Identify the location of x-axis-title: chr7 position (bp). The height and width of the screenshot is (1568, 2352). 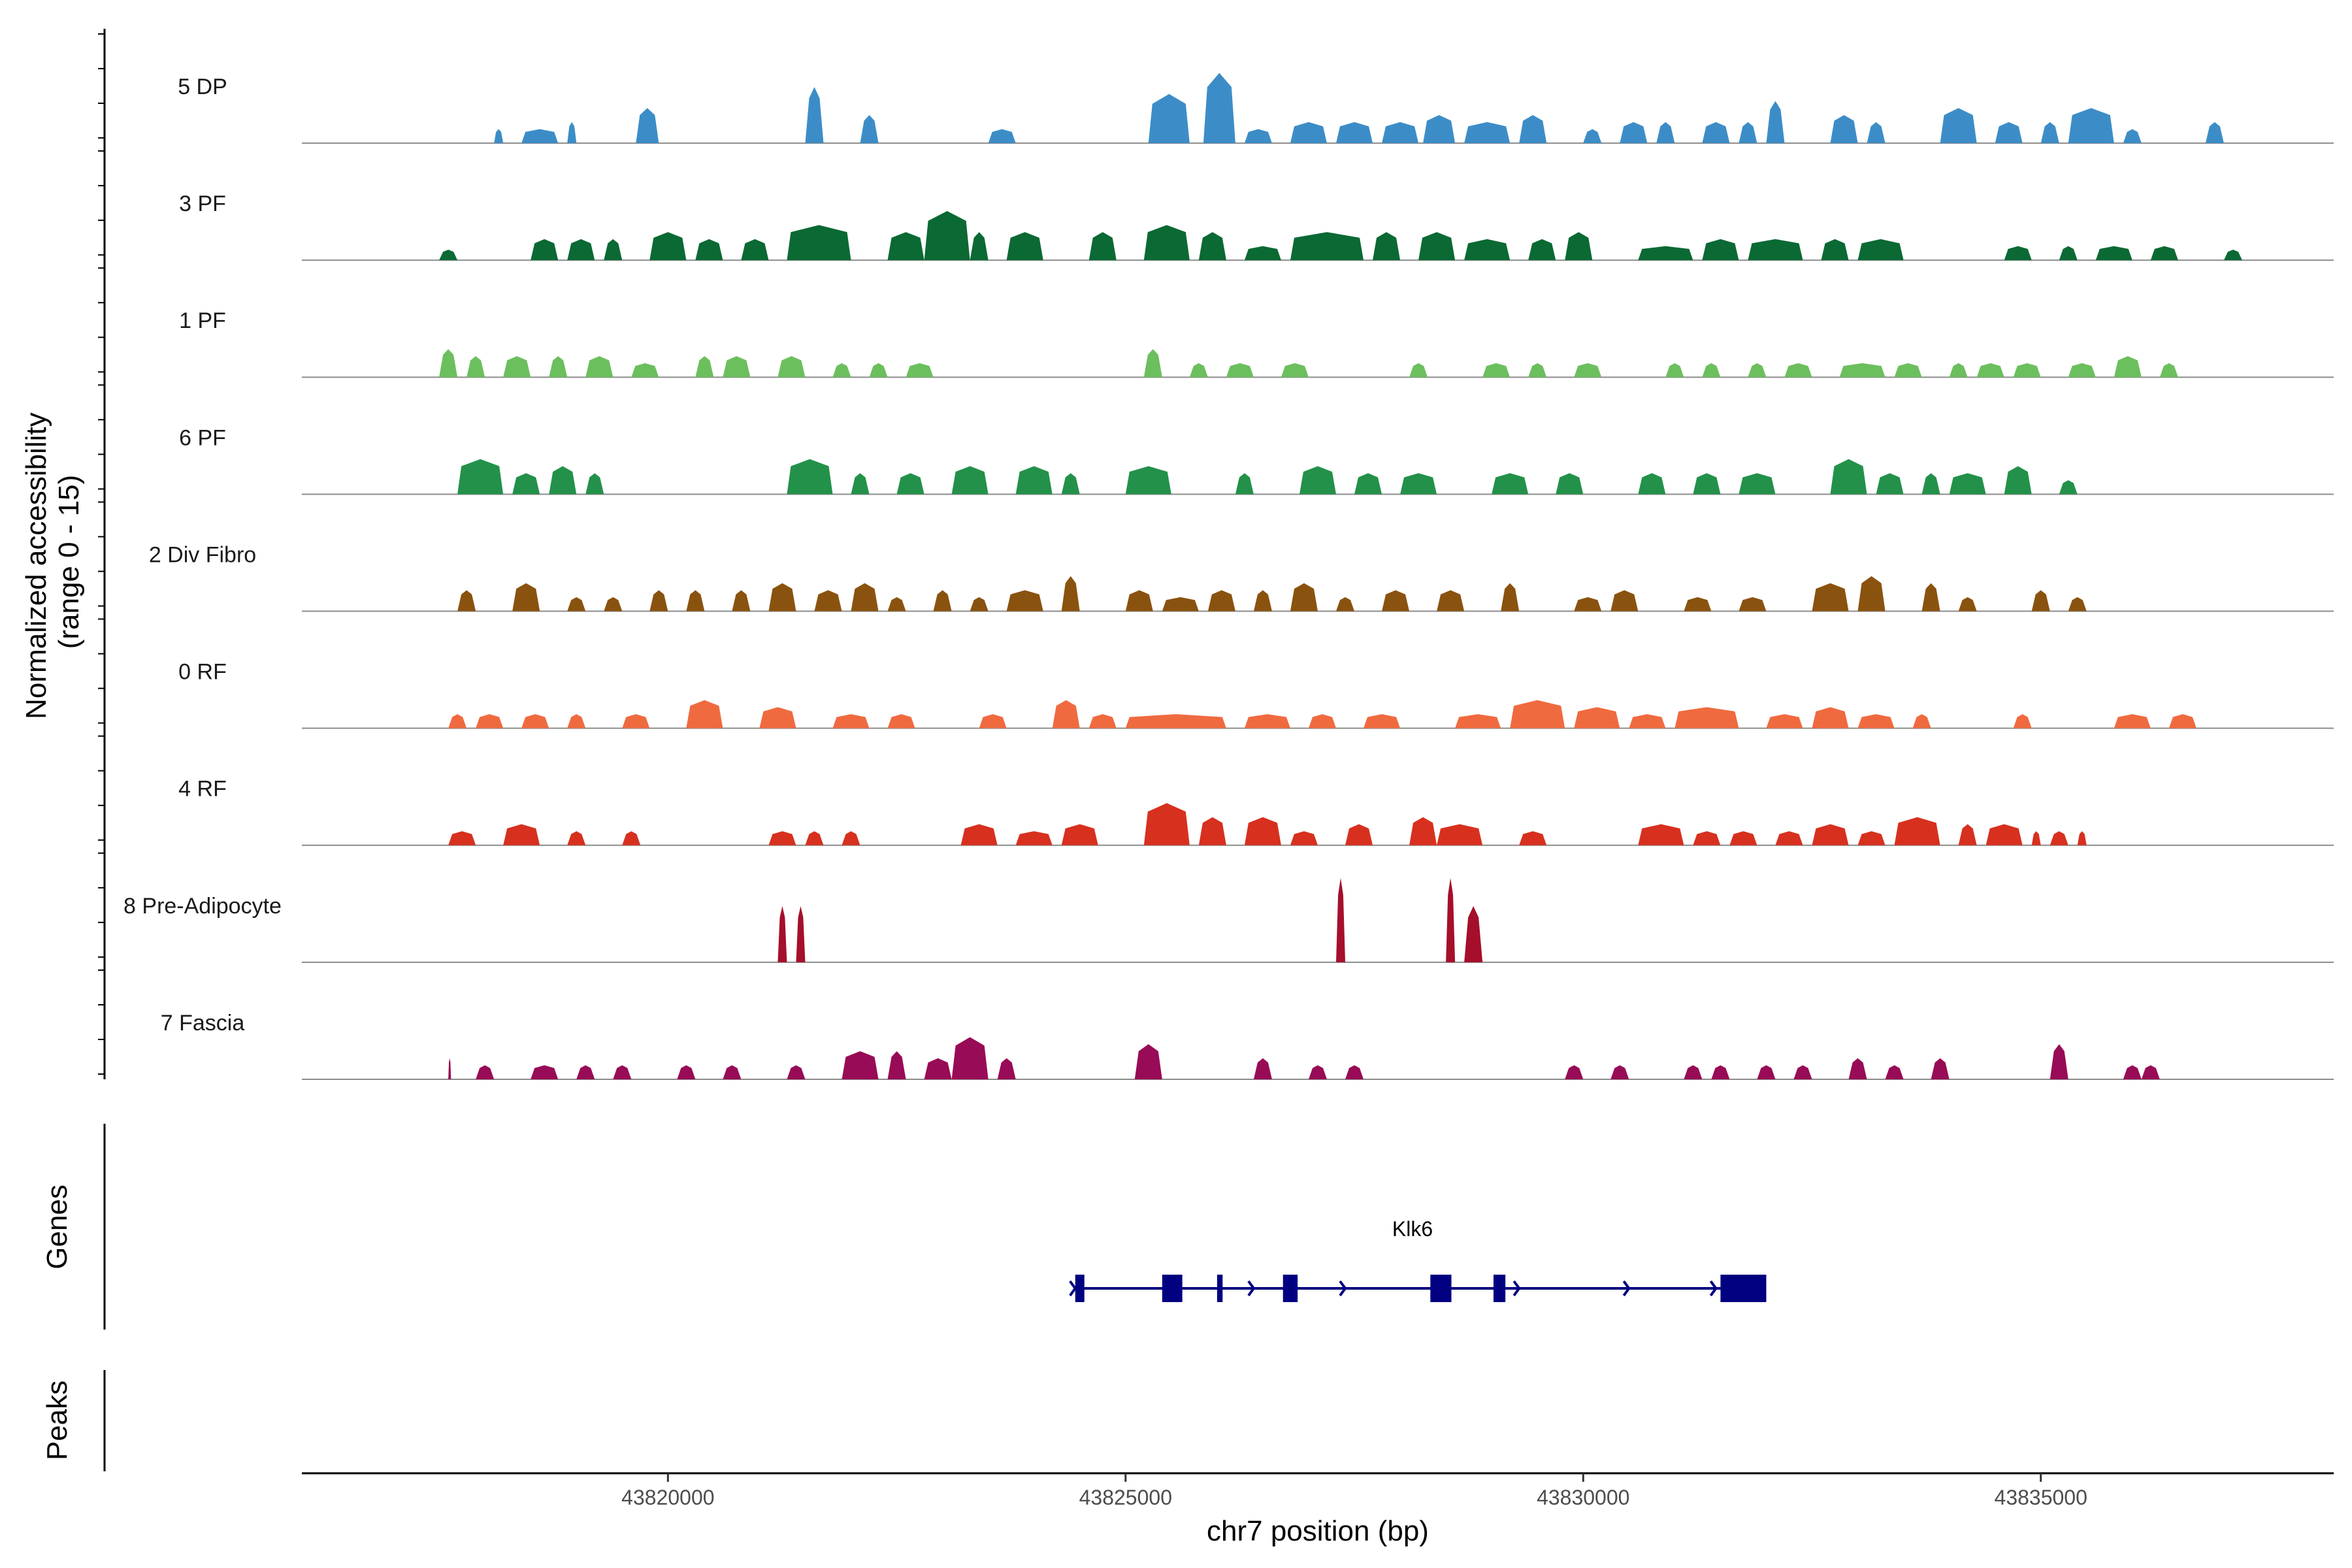
(1318, 1531).